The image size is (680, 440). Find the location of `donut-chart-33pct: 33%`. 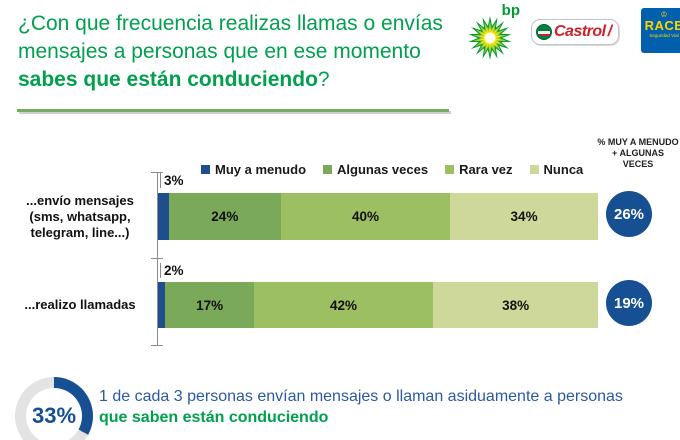

donut-chart-33pct: 33% is located at coordinates (54, 408).